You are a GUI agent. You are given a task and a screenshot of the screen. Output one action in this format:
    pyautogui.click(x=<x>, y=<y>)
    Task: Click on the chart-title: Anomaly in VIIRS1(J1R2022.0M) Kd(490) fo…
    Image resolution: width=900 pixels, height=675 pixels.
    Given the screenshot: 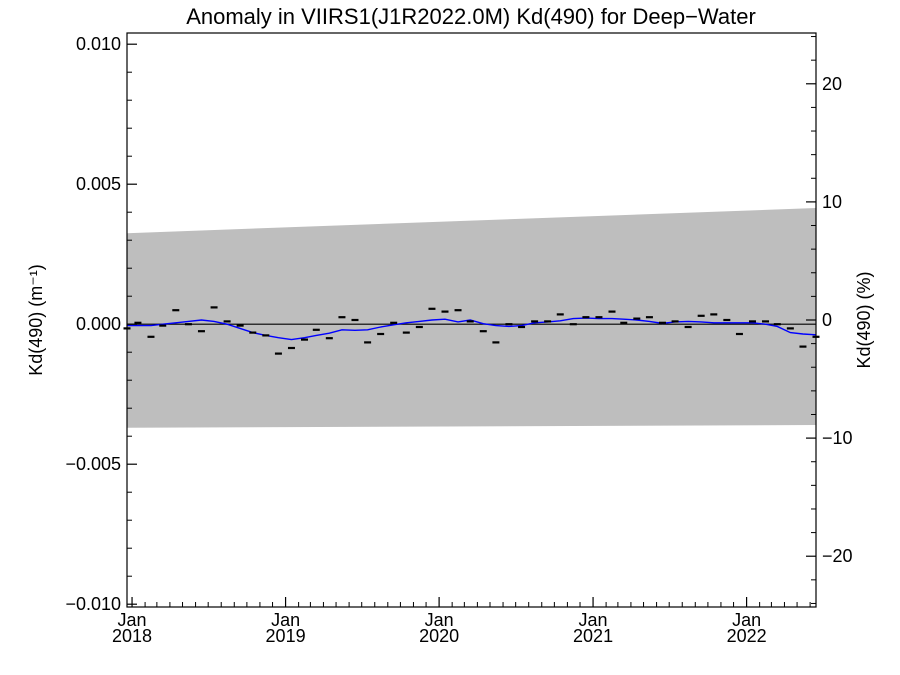 What is the action you would take?
    pyautogui.click(x=471, y=16)
    